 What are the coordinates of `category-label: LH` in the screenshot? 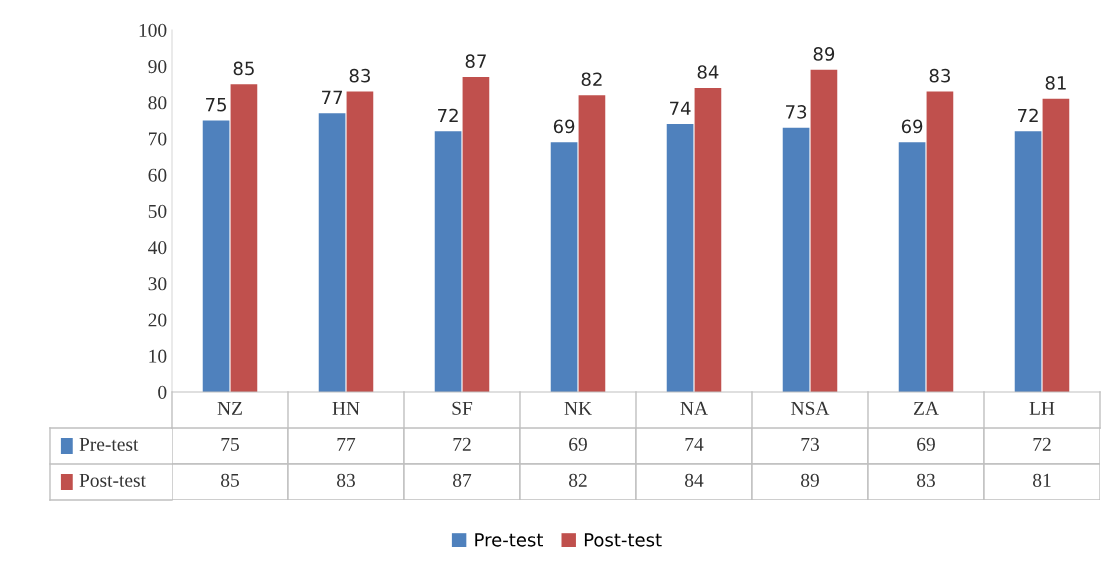 It's located at (1042, 408).